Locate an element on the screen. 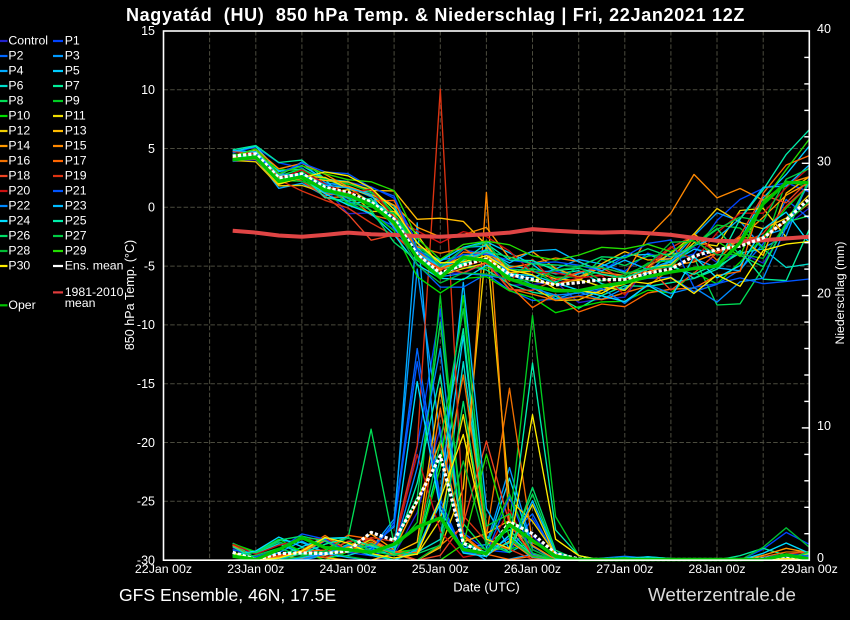  svg-text: P16 is located at coordinates (19, 160).